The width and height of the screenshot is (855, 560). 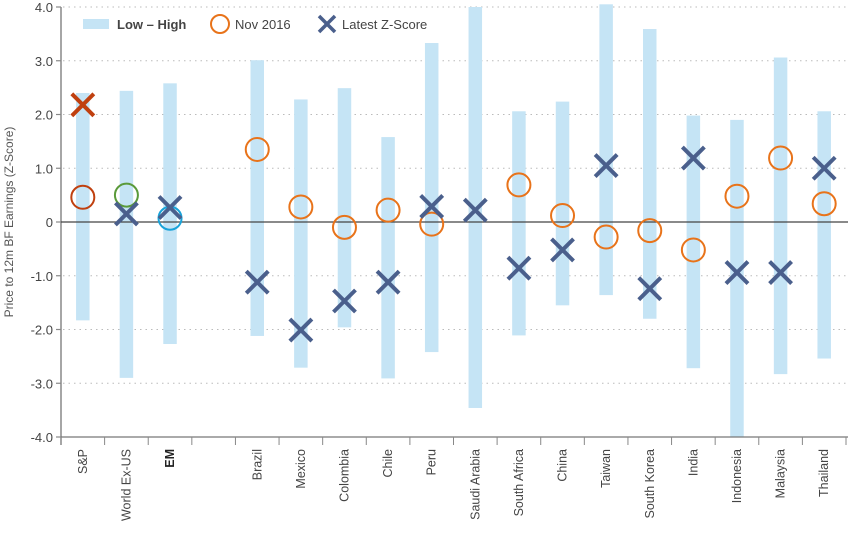 What do you see at coordinates (257, 464) in the screenshot?
I see `x-category-label: Brazil` at bounding box center [257, 464].